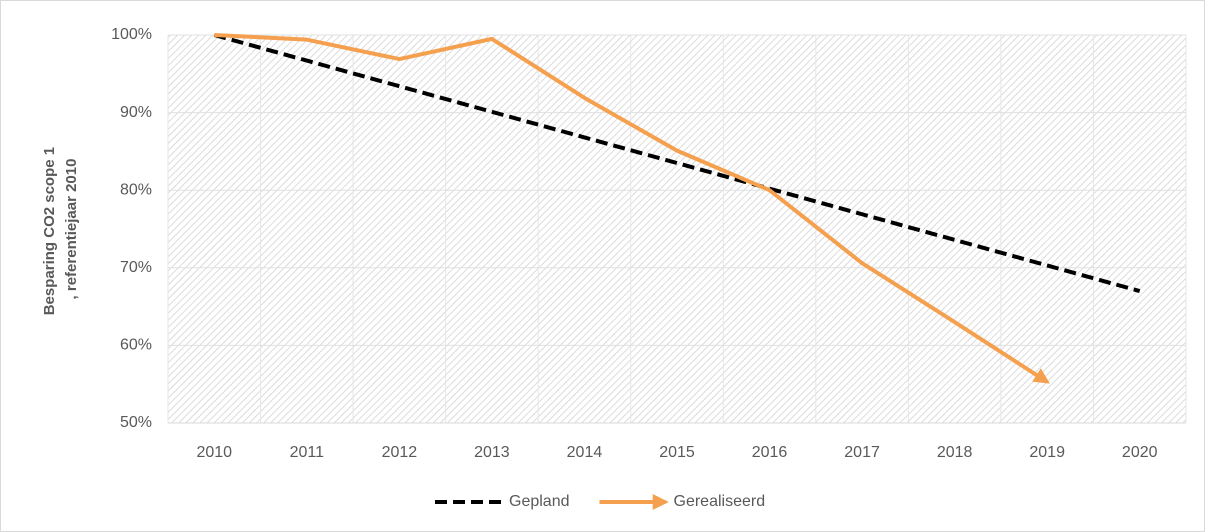 The height and width of the screenshot is (532, 1205). Describe the element at coordinates (49, 231) in the screenshot. I see `y-label-line: Besparing CO2 scope 1` at that location.